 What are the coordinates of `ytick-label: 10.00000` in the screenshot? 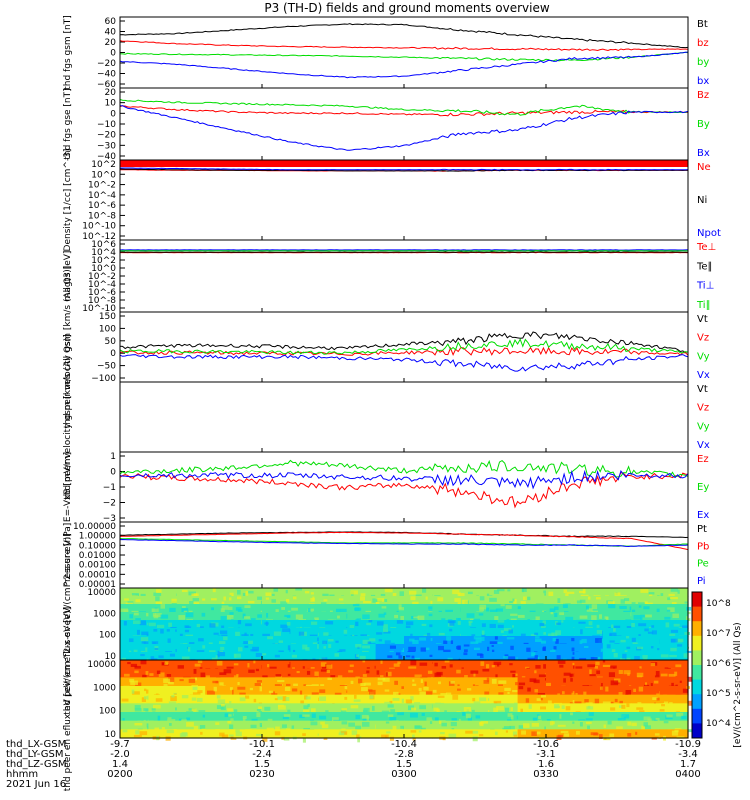 It's located at (94, 527).